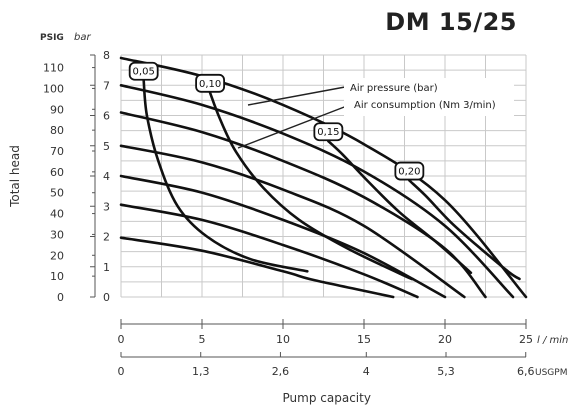 The image size is (579, 412). Describe the element at coordinates (445, 339) in the screenshot. I see `x-tick-label-lmin: 20` at that location.